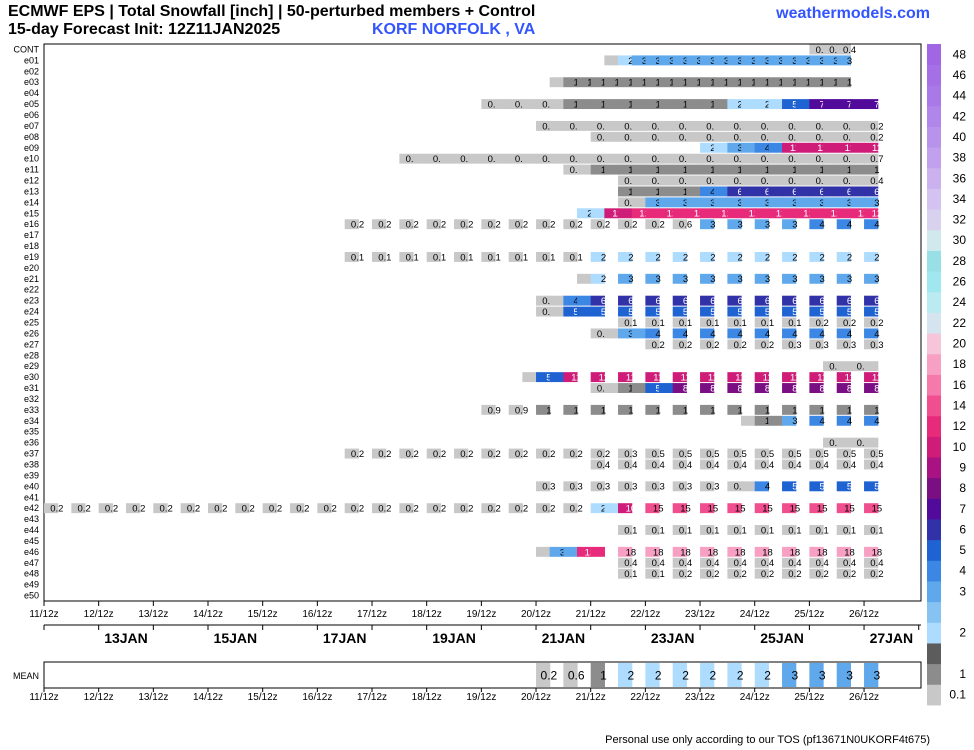  What do you see at coordinates (830, 49) in the screenshot?
I see `member-CONT-cell` at bounding box center [830, 49].